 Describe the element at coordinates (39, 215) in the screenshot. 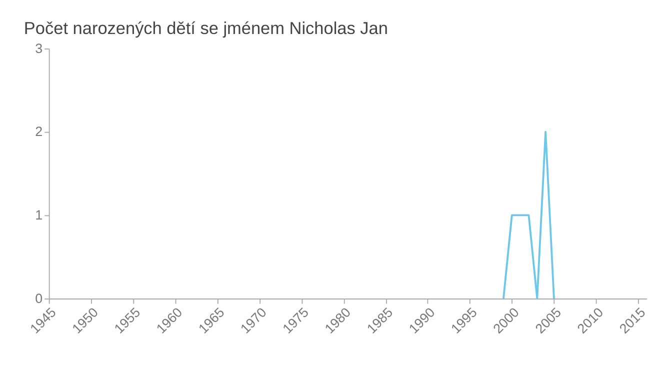

I see `y-tick-label: 1` at that location.